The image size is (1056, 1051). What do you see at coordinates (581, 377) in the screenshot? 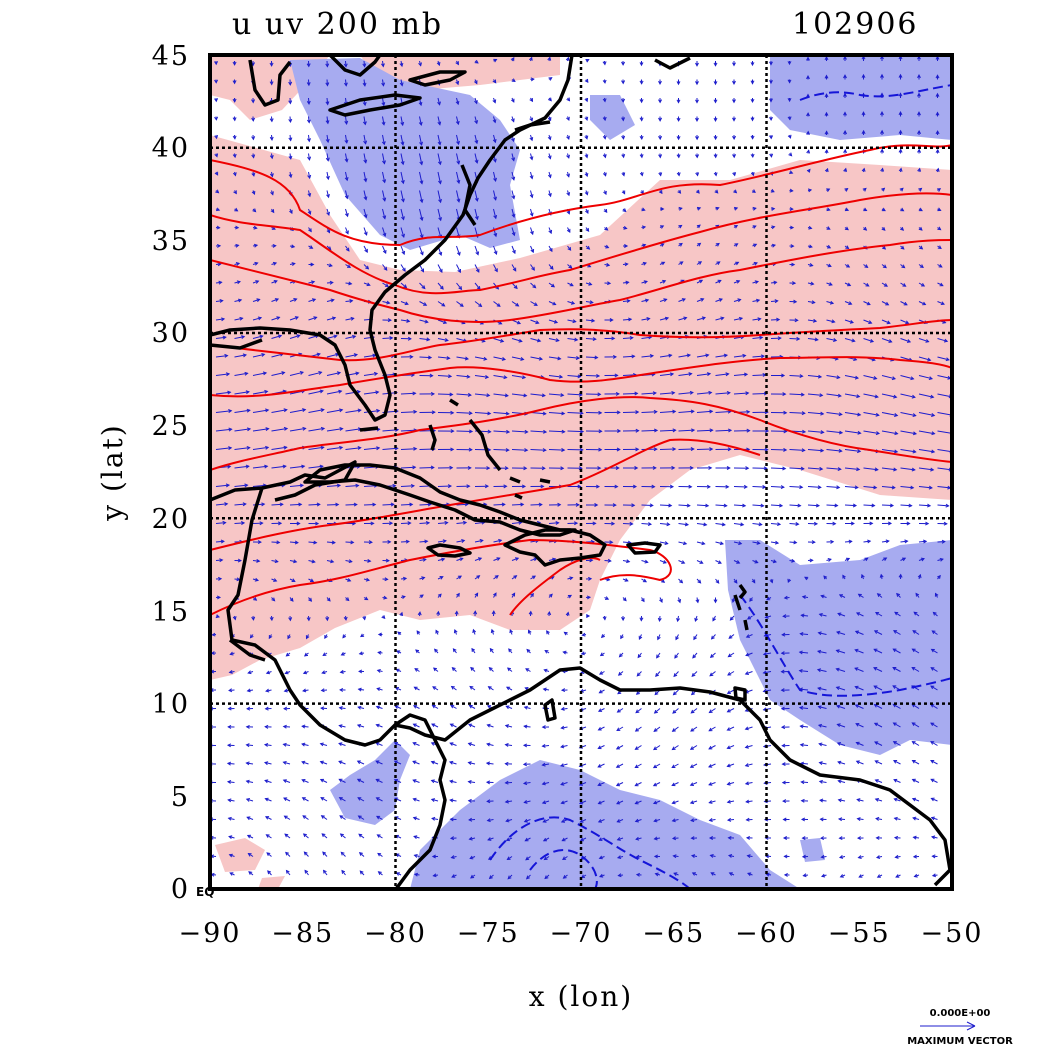
I see `contour-line` at bounding box center [581, 377].